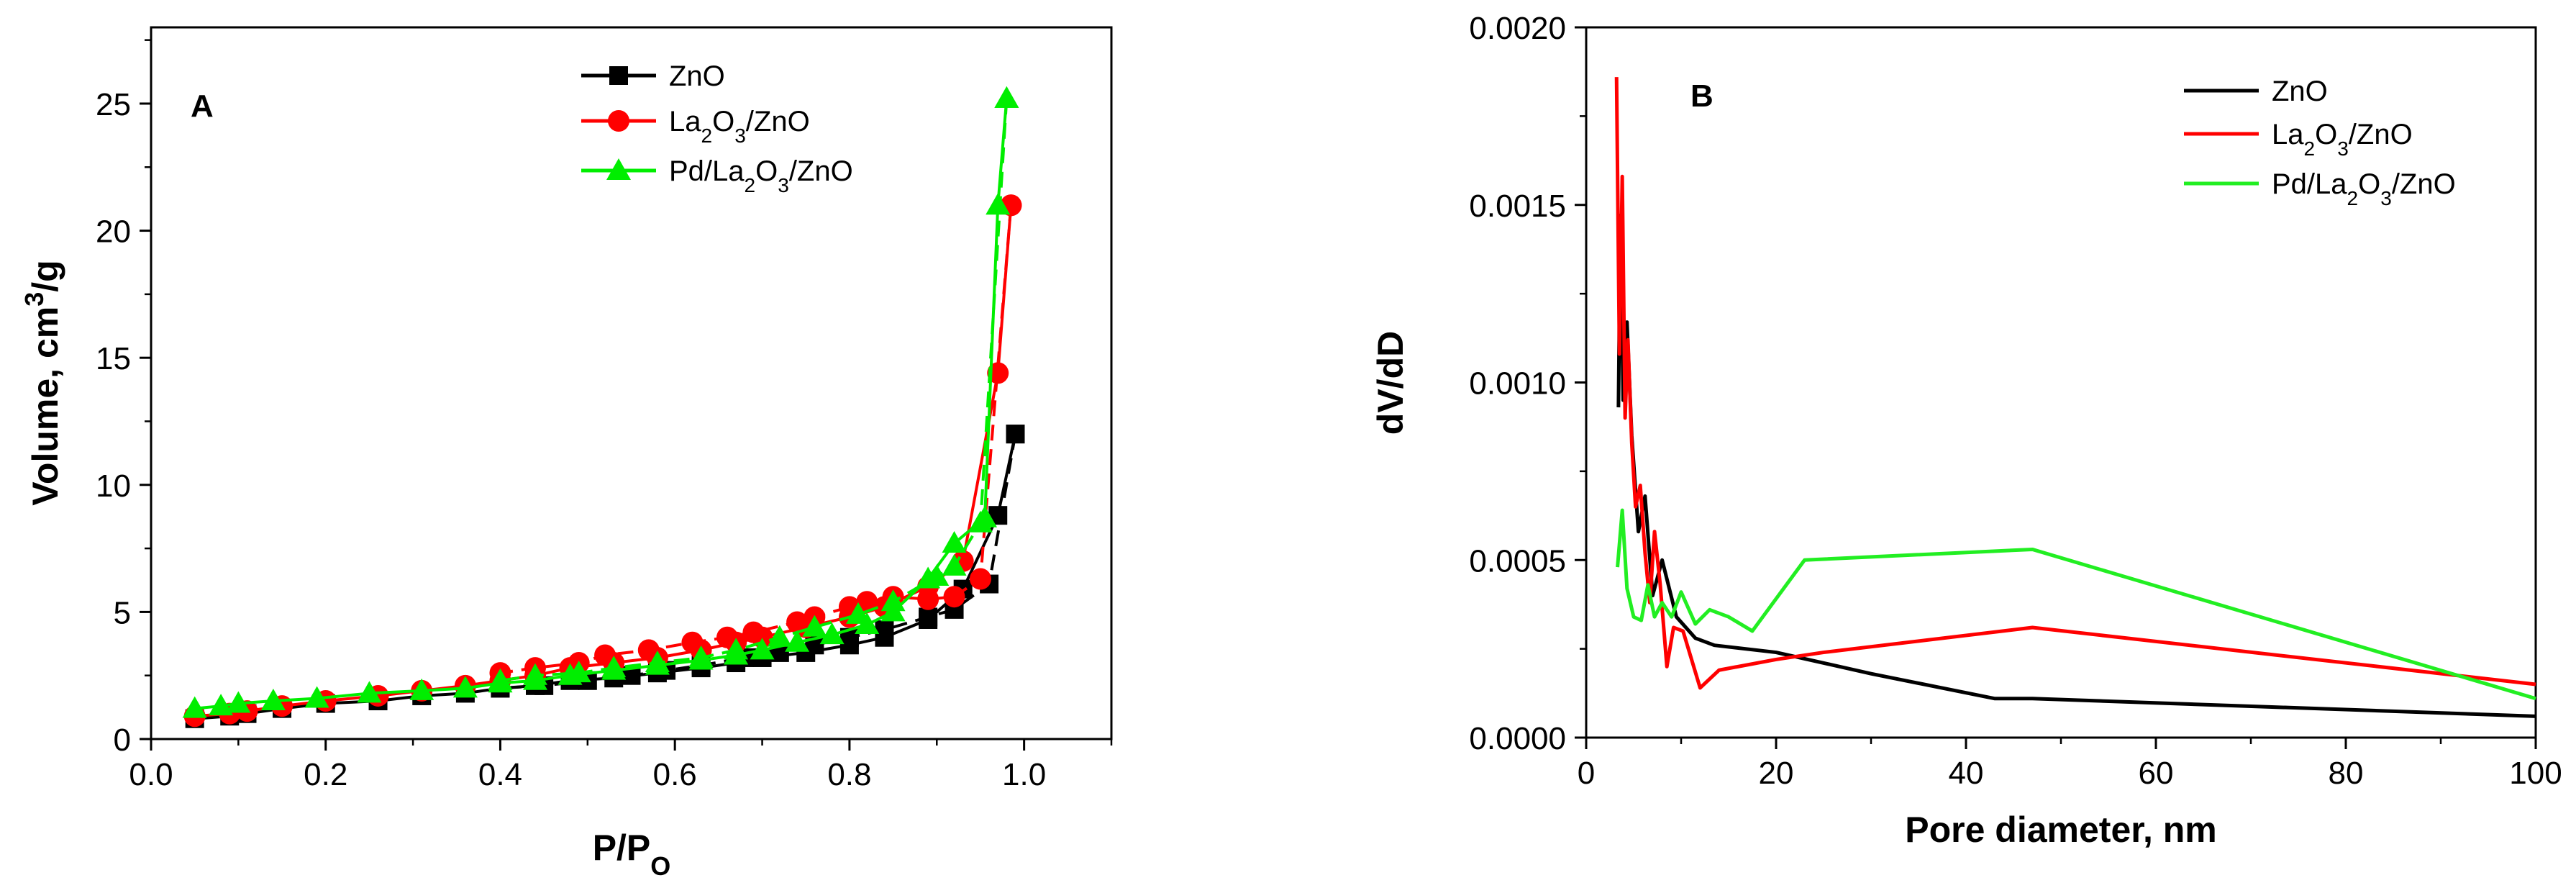 The width and height of the screenshot is (2576, 888). I want to click on x-axis-title: P/PO, so click(632, 854).